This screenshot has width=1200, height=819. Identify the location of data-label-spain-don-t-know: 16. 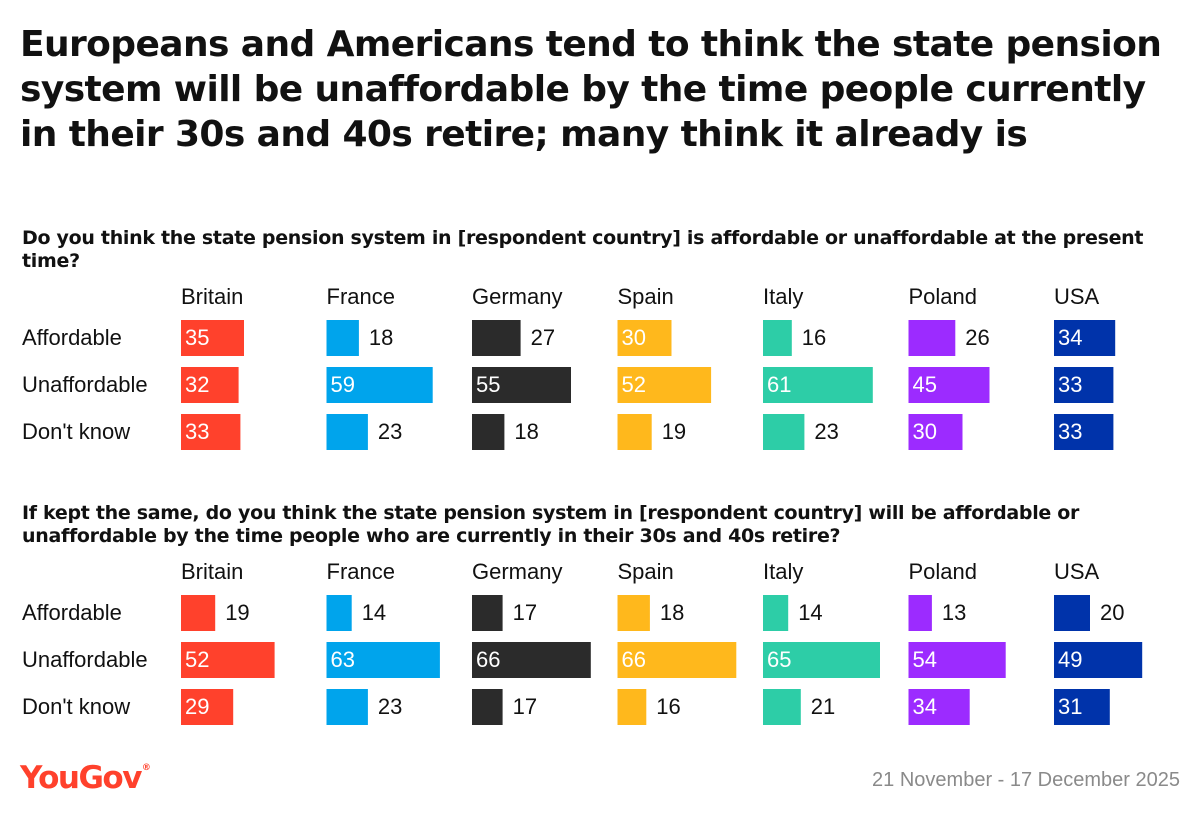
(668, 706).